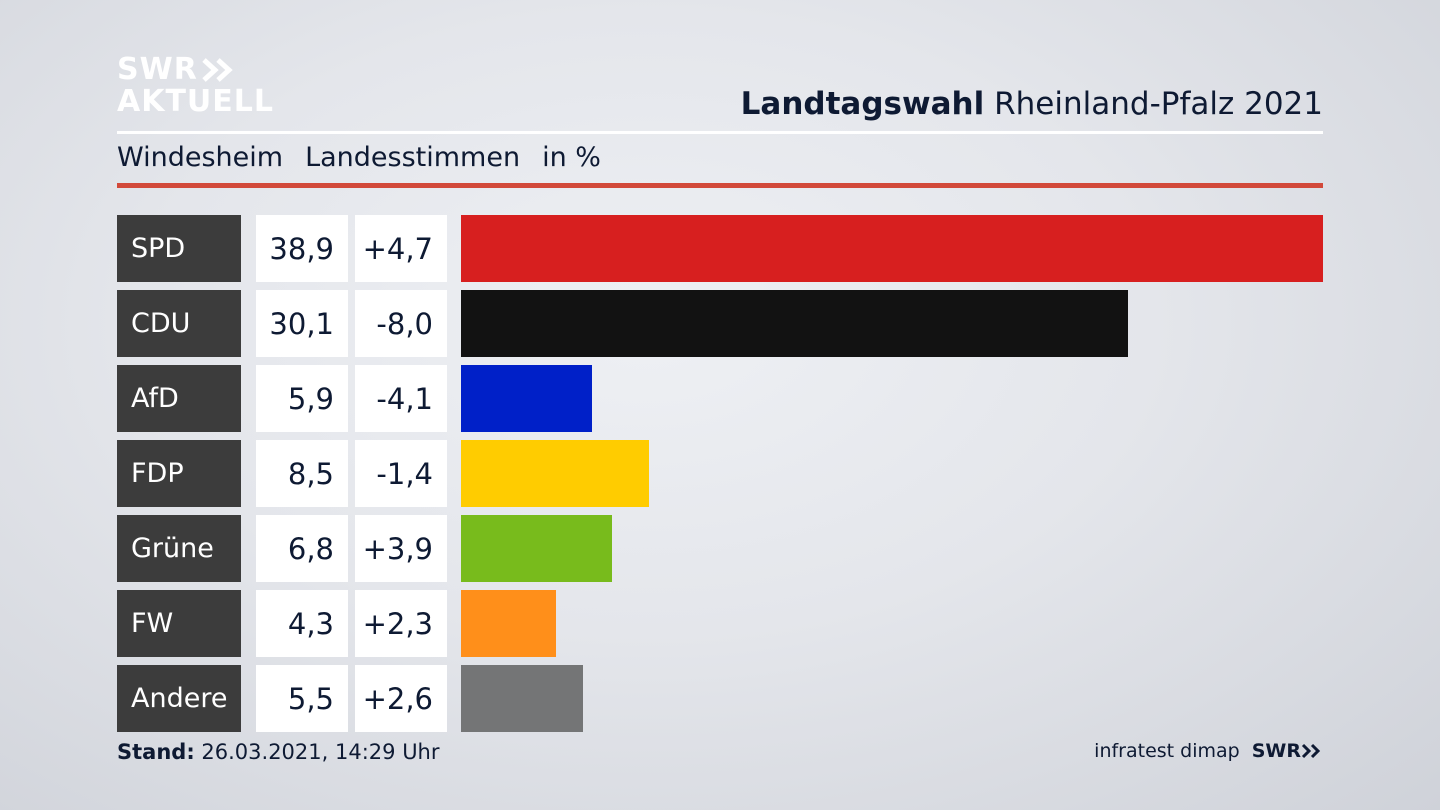  Describe the element at coordinates (302, 473) in the screenshot. I see `vote-share-value: 8,5` at that location.